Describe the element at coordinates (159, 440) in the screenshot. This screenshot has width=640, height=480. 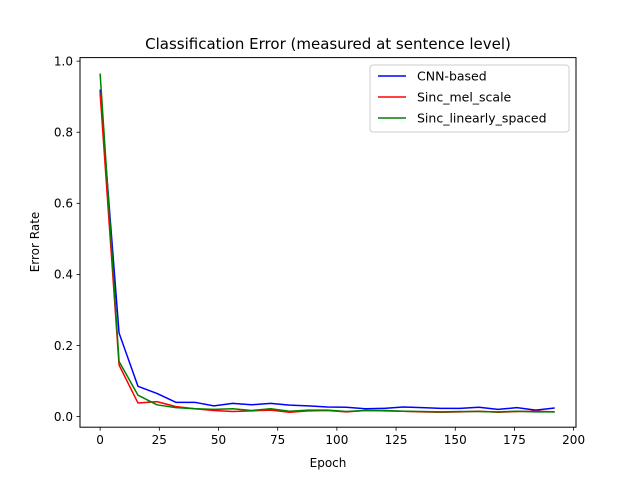
I see `x-tick-label: 25` at that location.